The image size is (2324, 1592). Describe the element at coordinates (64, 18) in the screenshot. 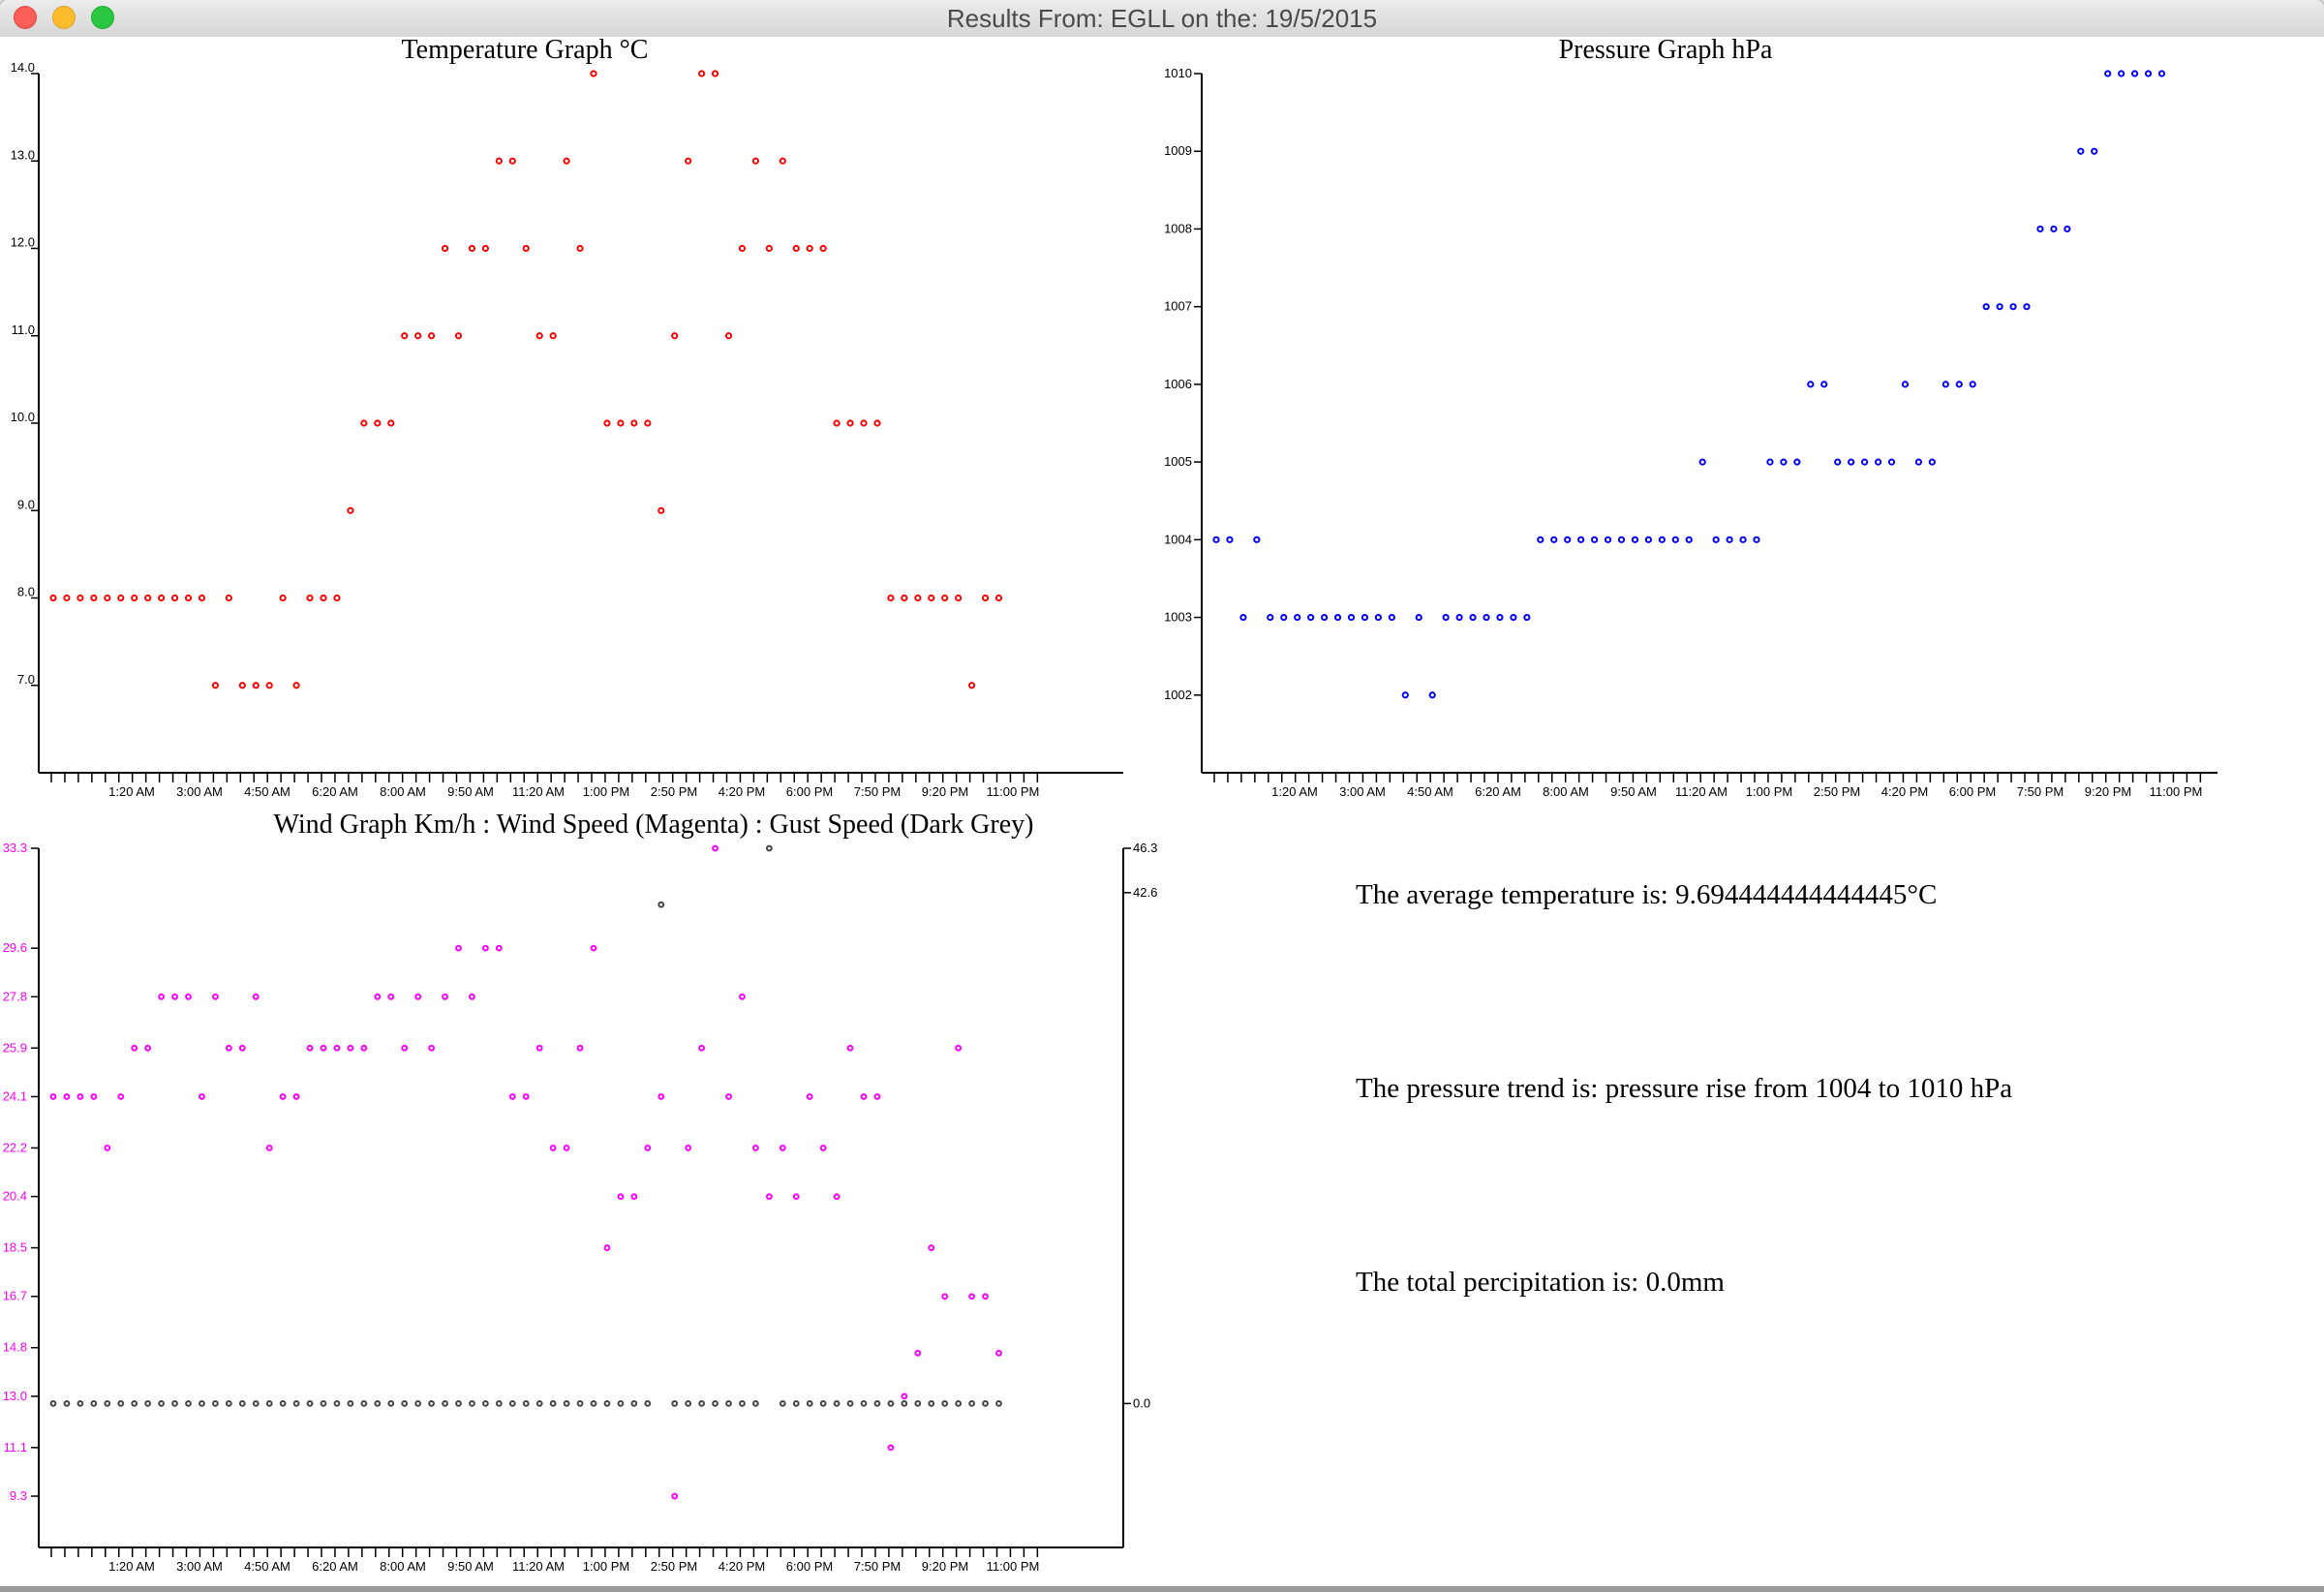

I see `minimize-button` at that location.